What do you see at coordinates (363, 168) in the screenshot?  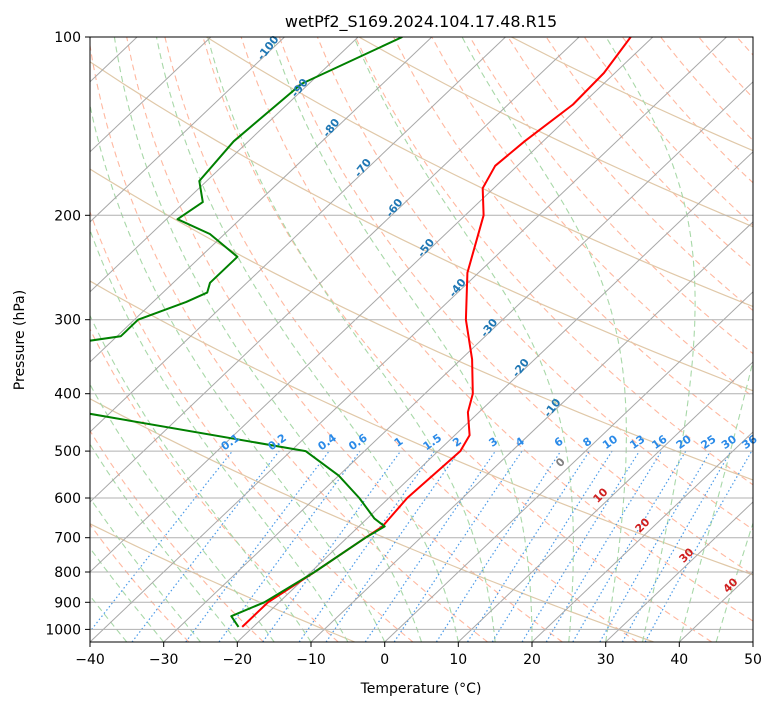 I see `isotherm-label: -70` at bounding box center [363, 168].